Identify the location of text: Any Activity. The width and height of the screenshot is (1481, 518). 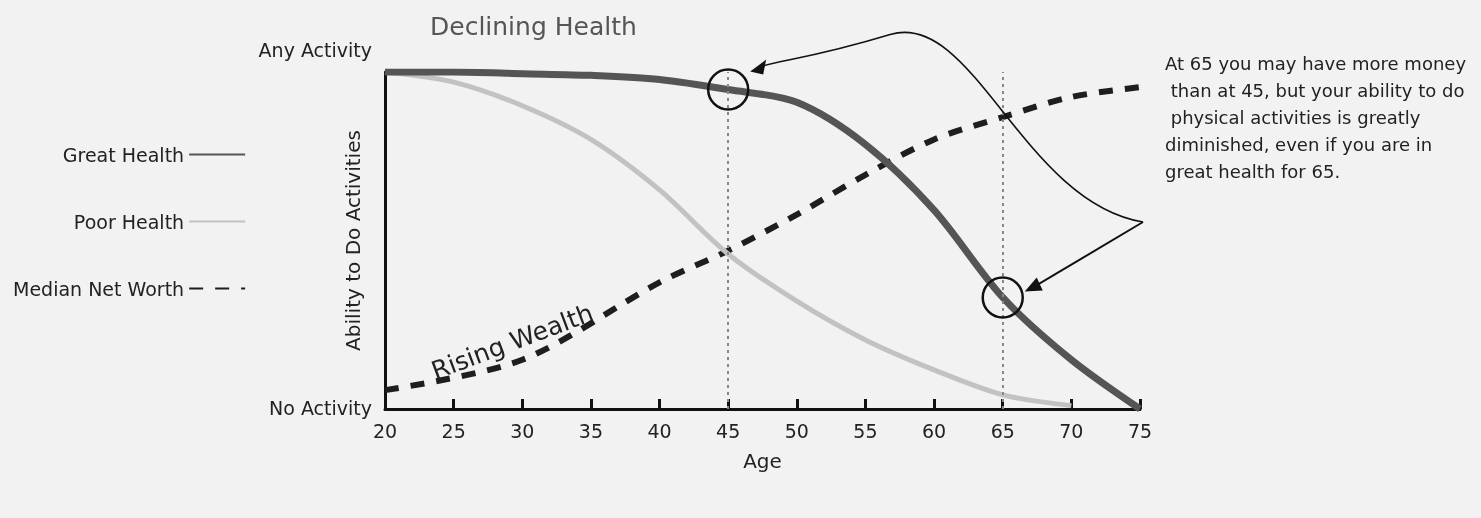
(315, 49).